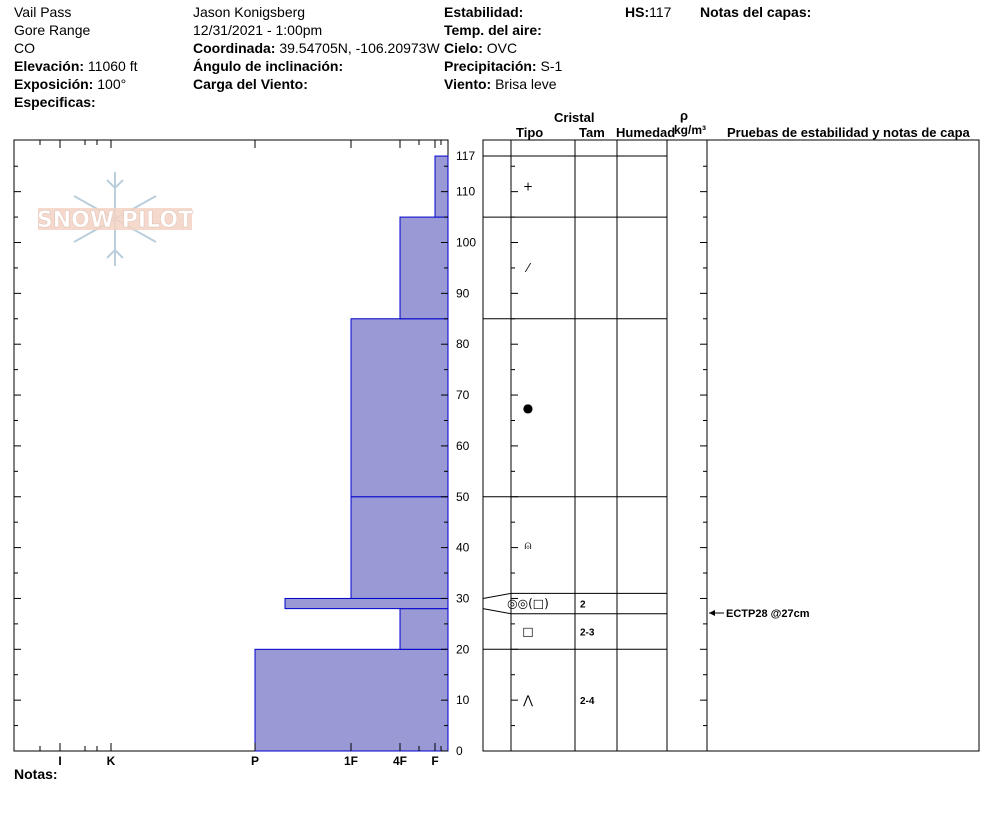  I want to click on grain-type-icon: ⋀, so click(527, 700).